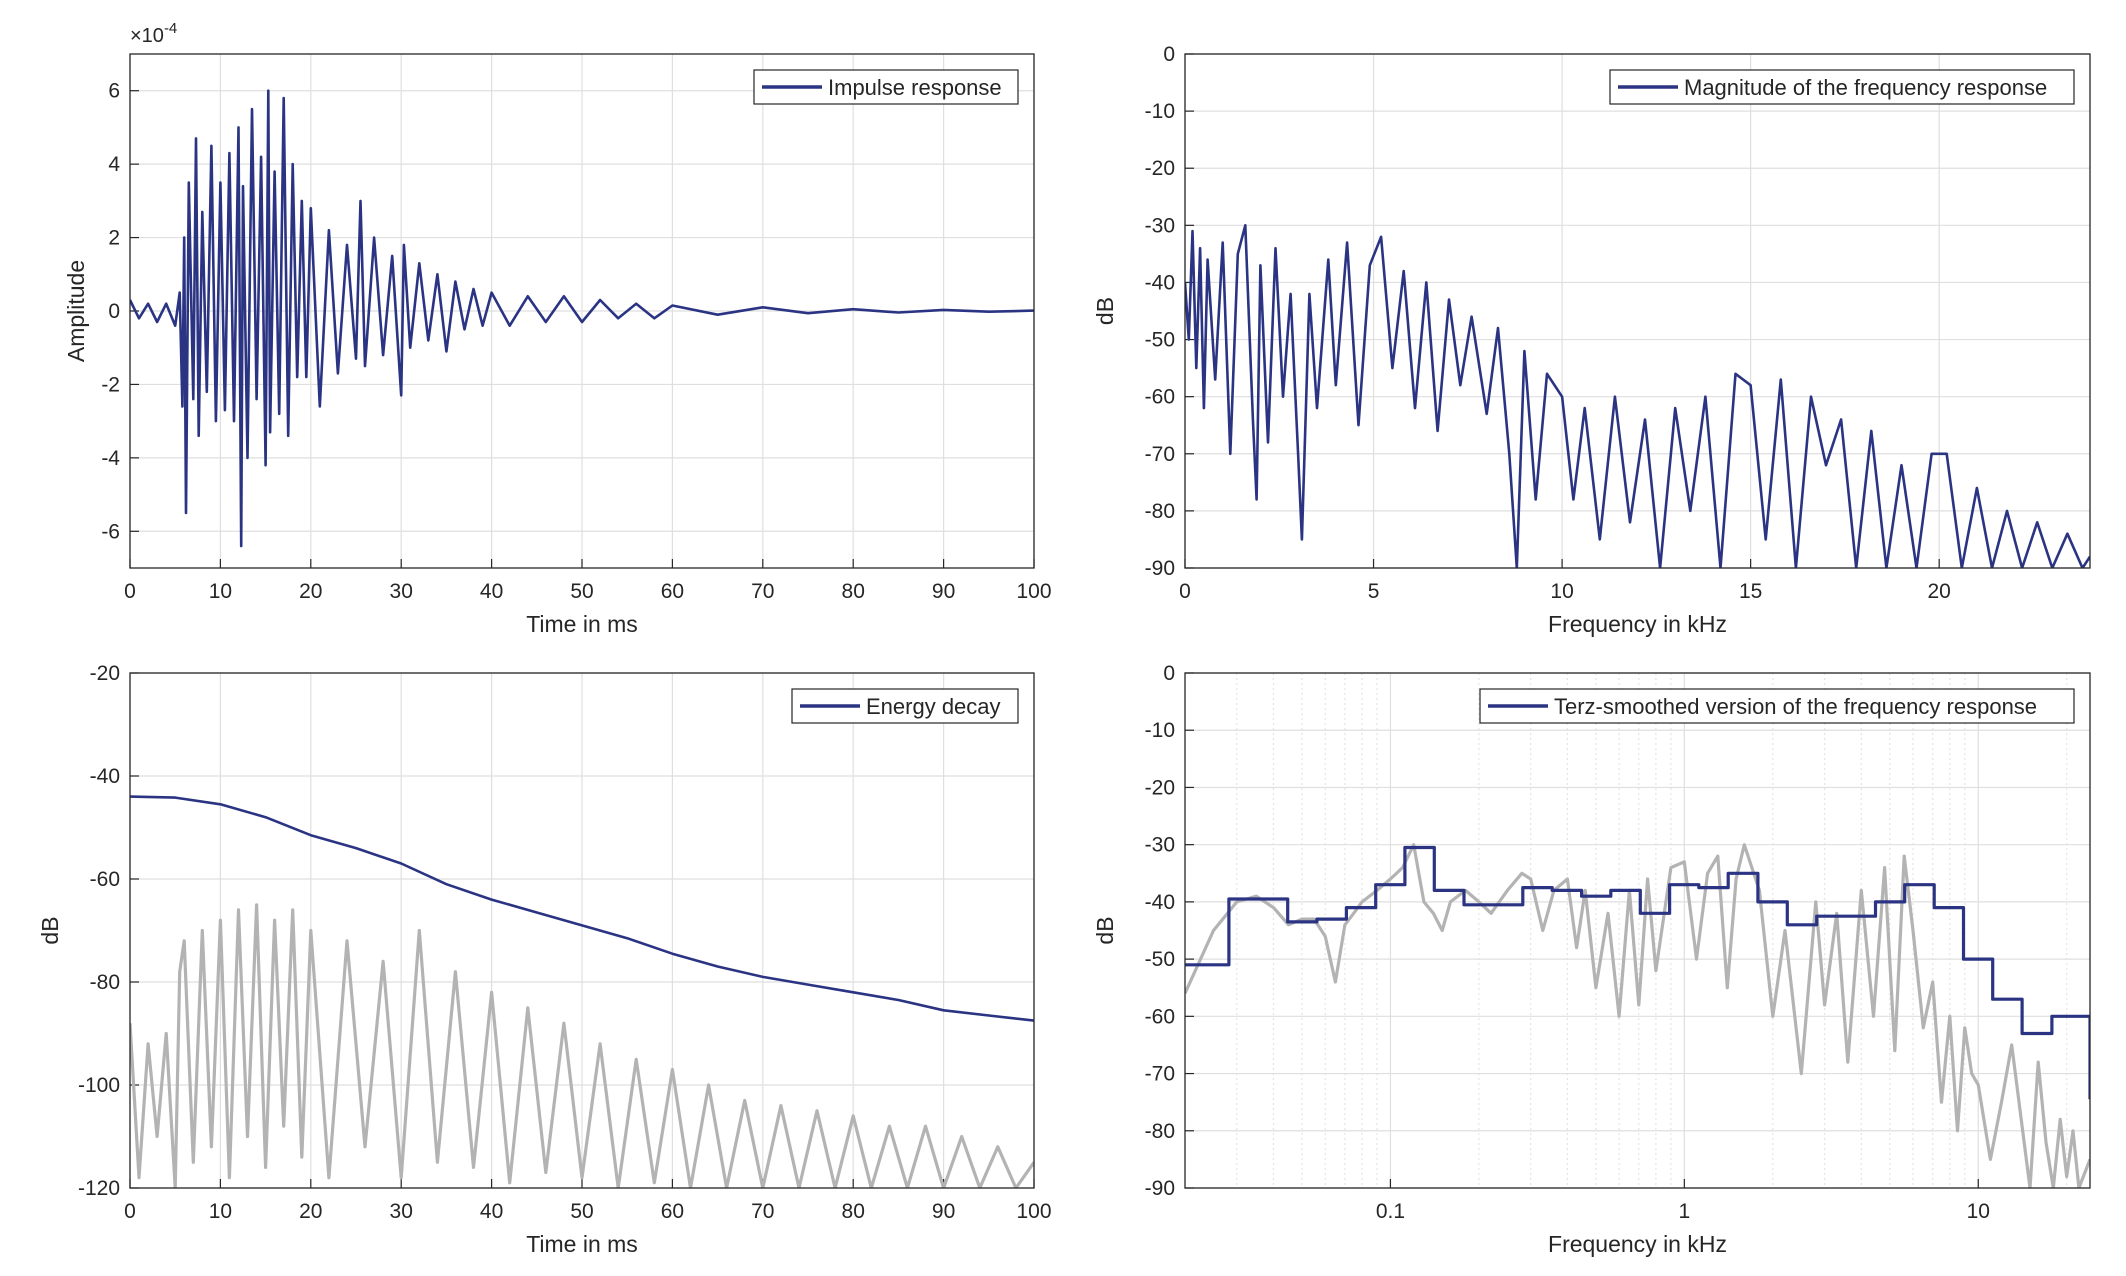 Image resolution: width=2126 pixels, height=1276 pixels. I want to click on legend: Impulse response, so click(886, 87).